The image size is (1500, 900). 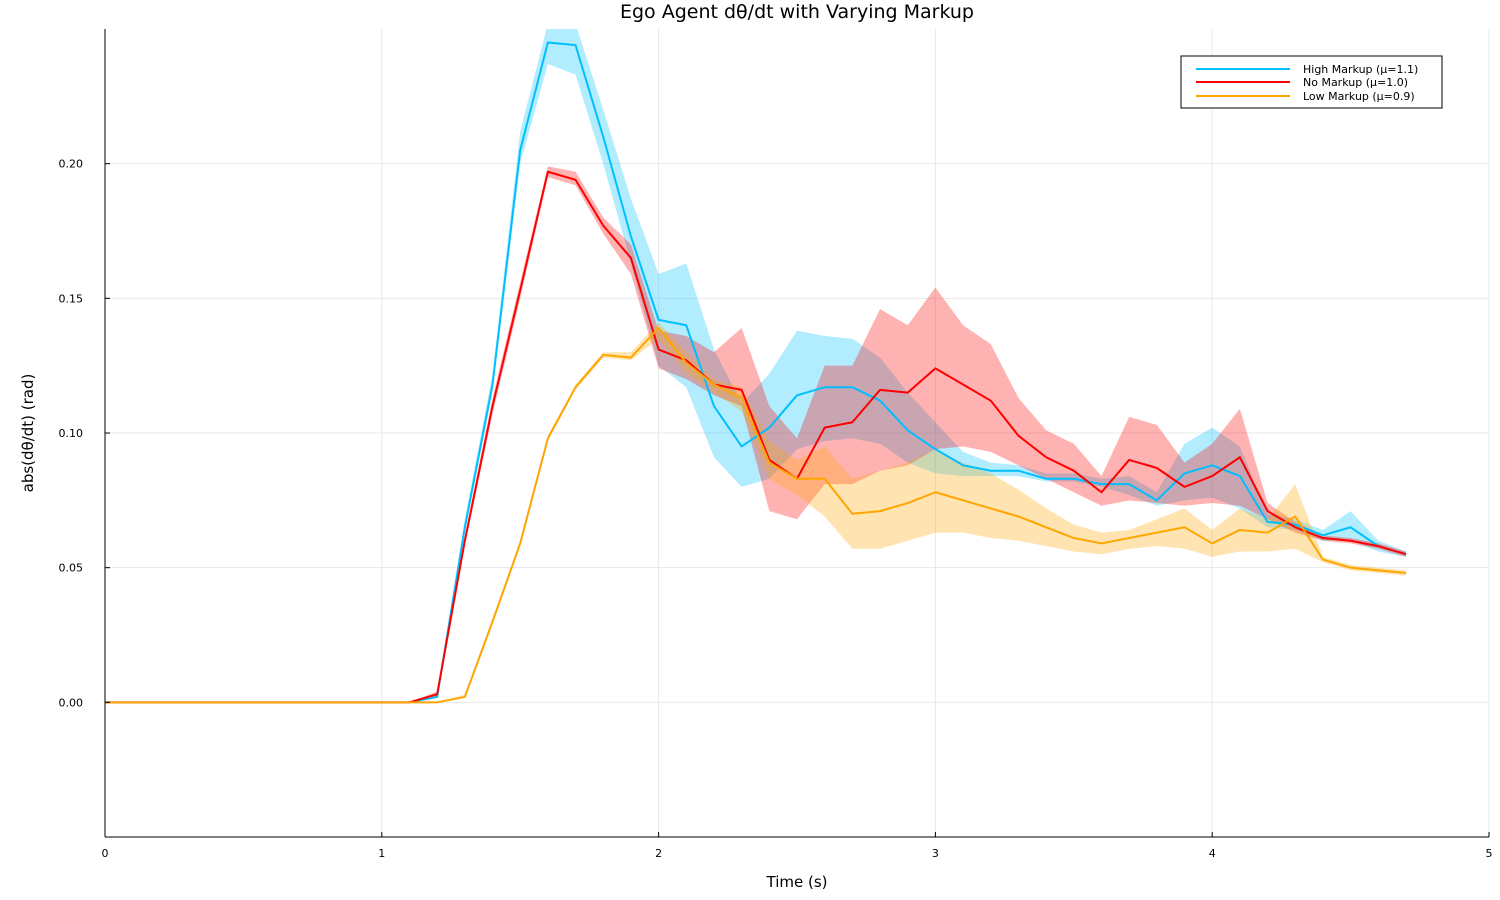 What do you see at coordinates (658, 853) in the screenshot?
I see `x-tick-label: 2` at bounding box center [658, 853].